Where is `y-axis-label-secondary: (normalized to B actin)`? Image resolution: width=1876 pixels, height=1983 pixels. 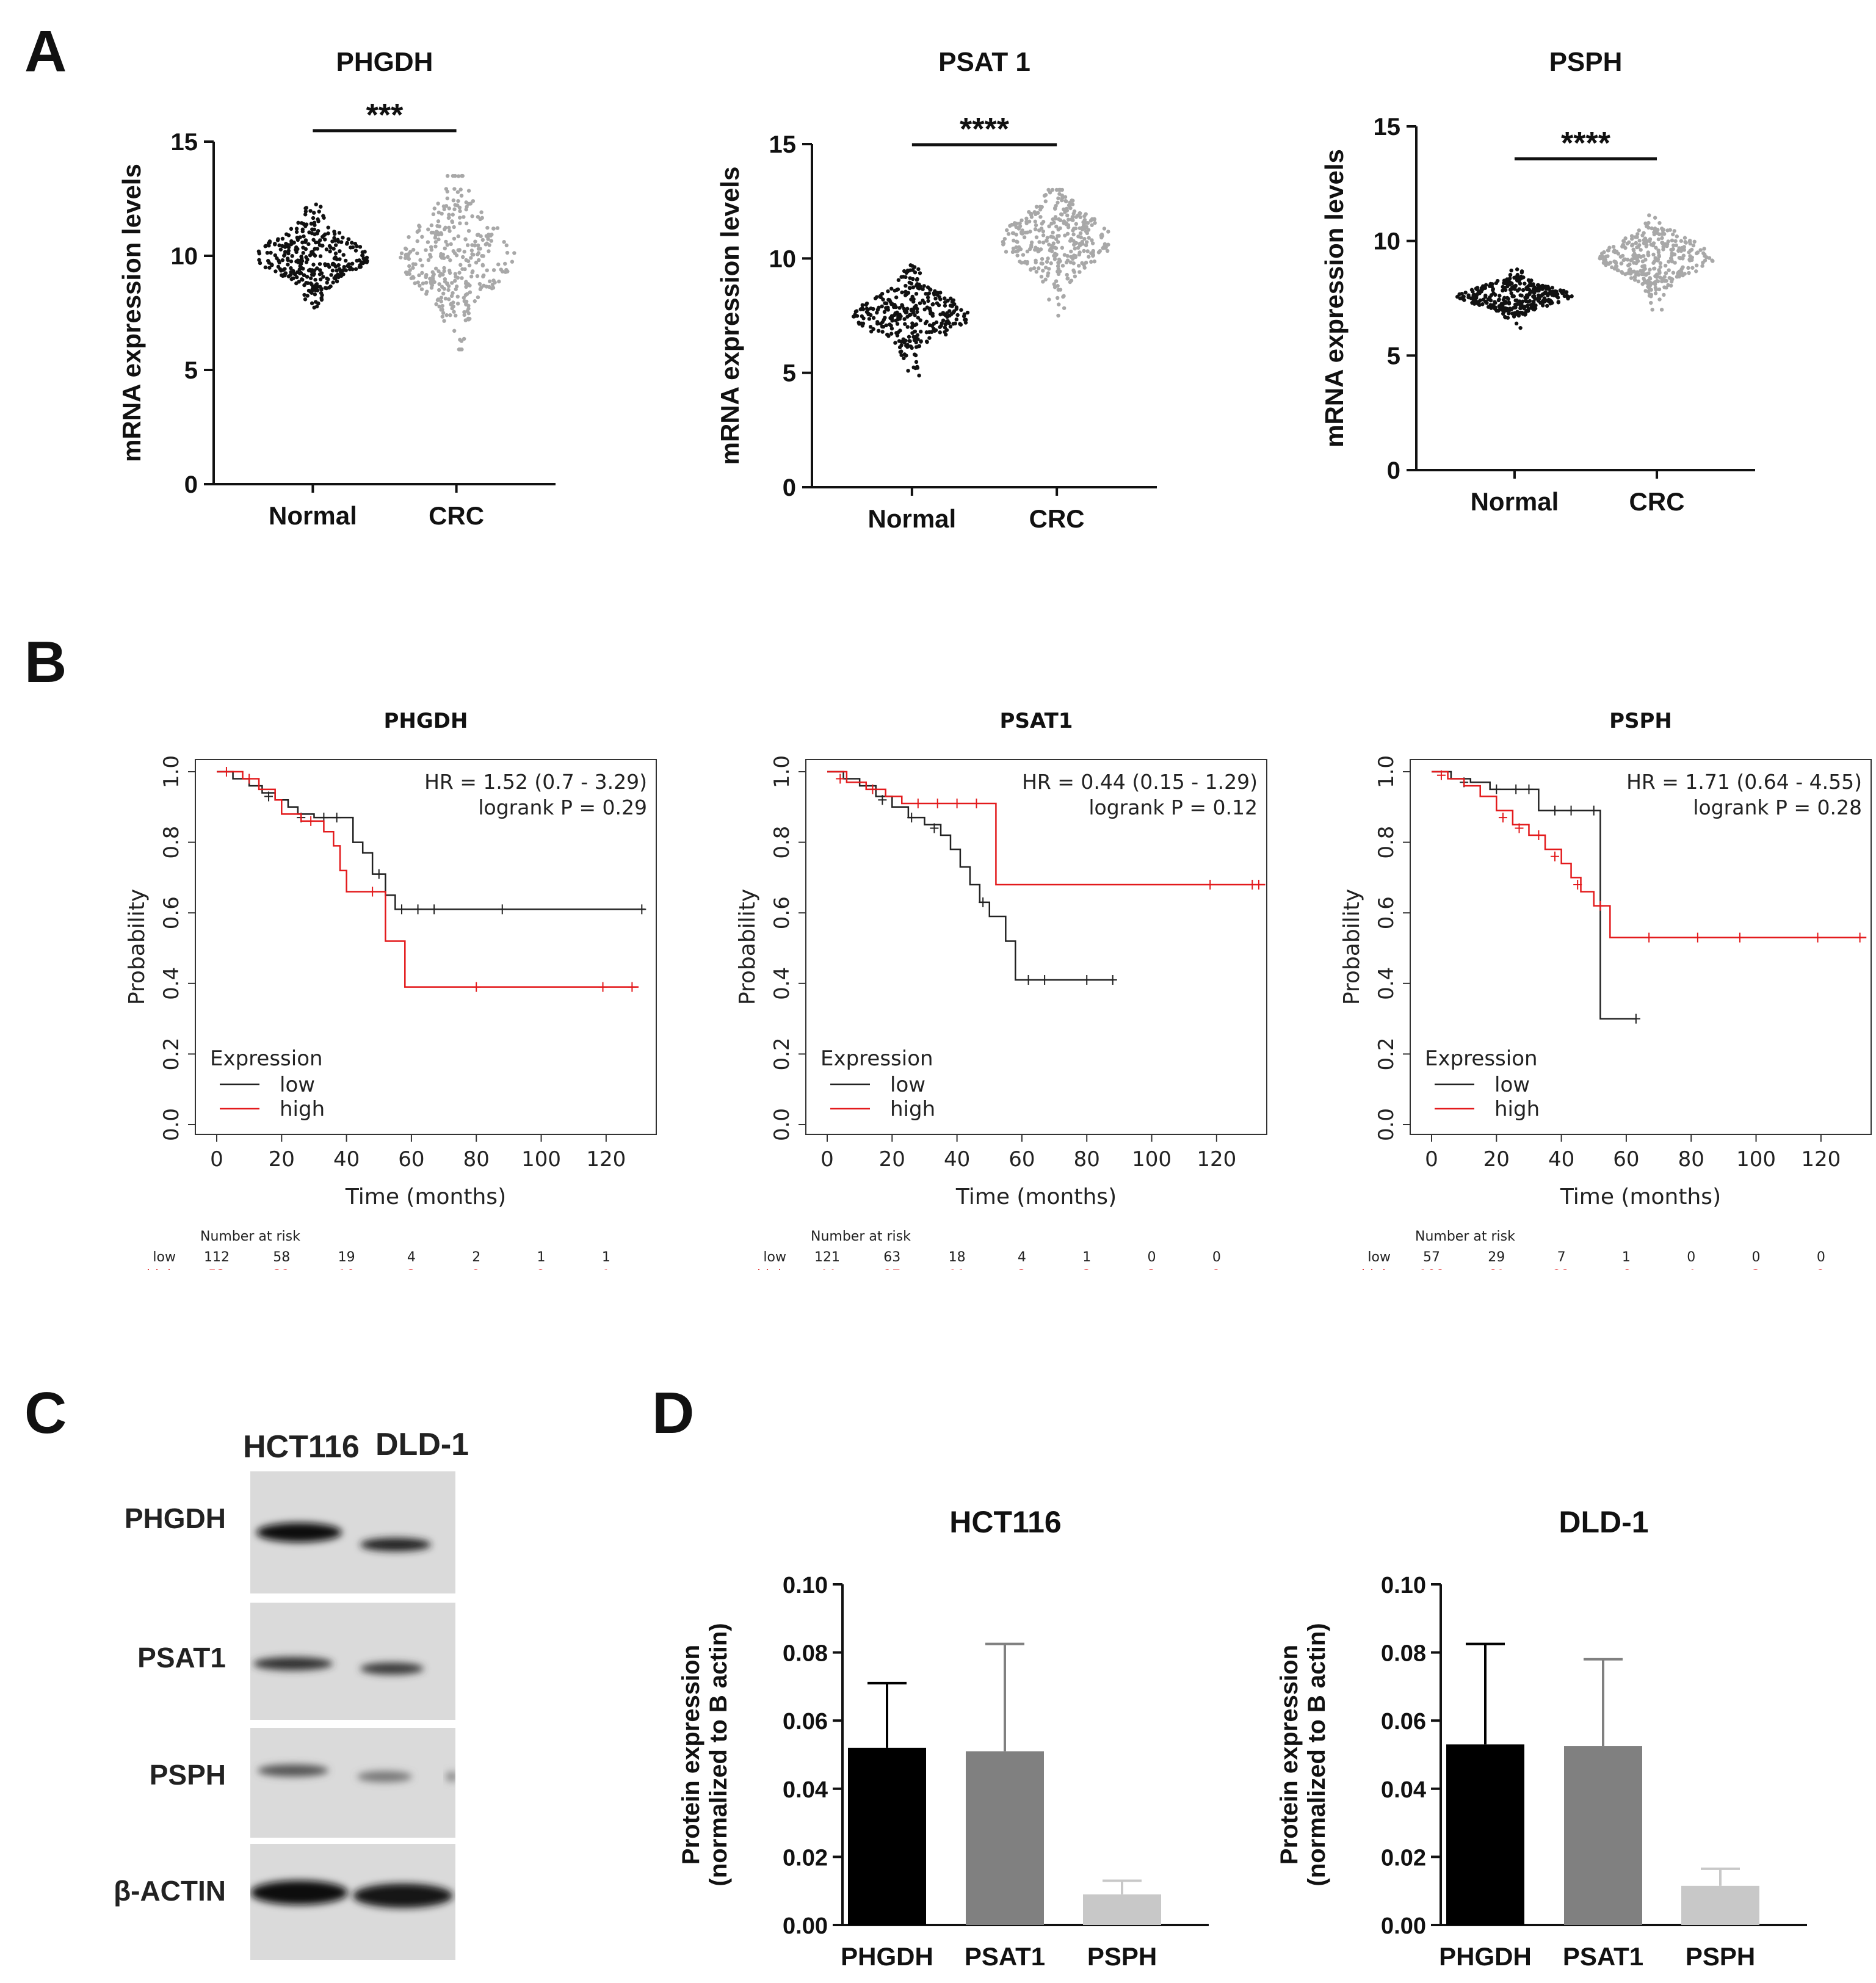
y-axis-label-secondary: (normalized to B actin) is located at coordinates (718, 1754).